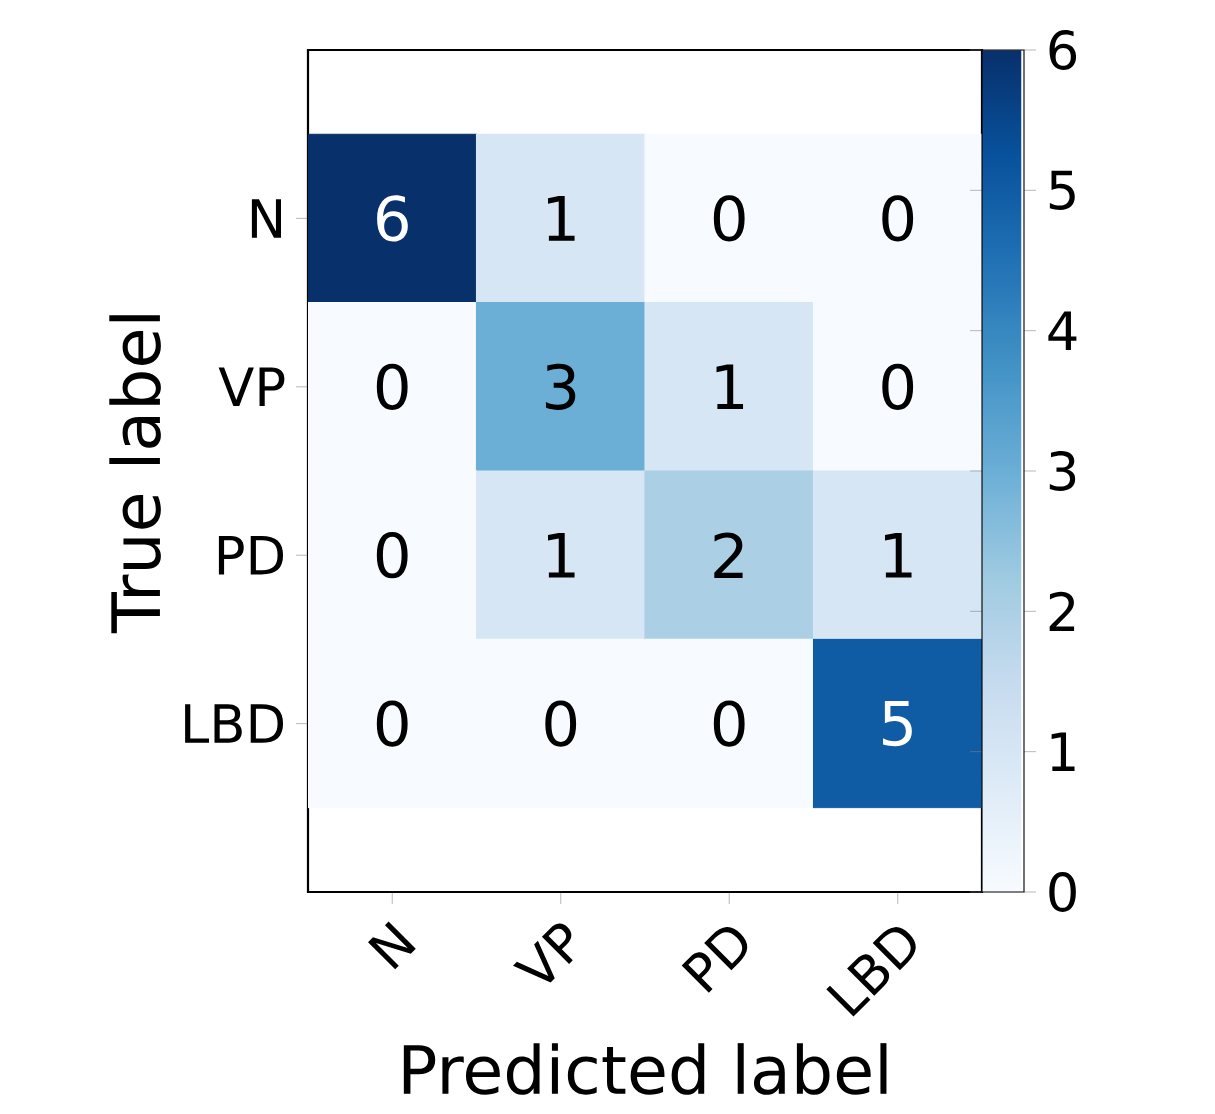  Describe the element at coordinates (1063, 50) in the screenshot. I see `color-bar-label: 6` at that location.